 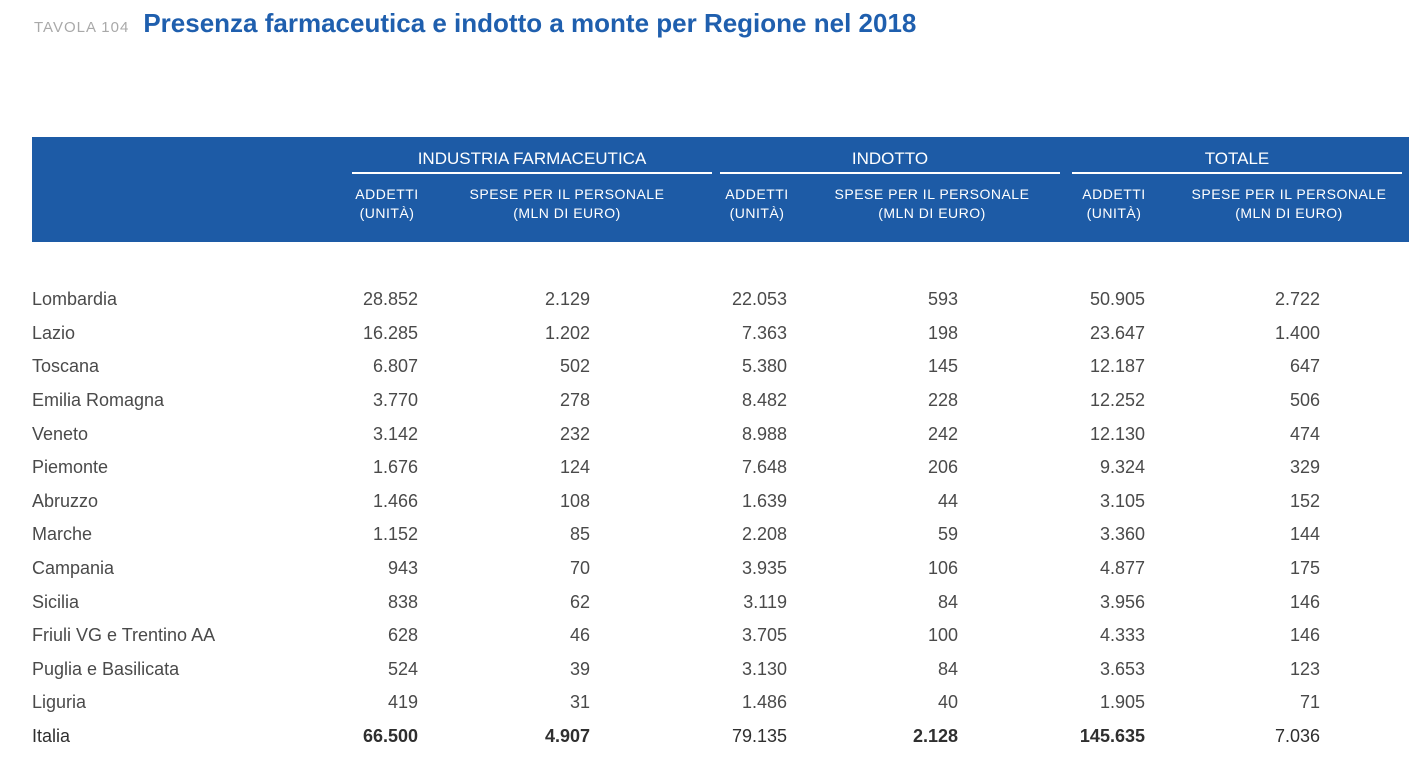 I want to click on cell-spese-totale: 152, so click(x=1304, y=500).